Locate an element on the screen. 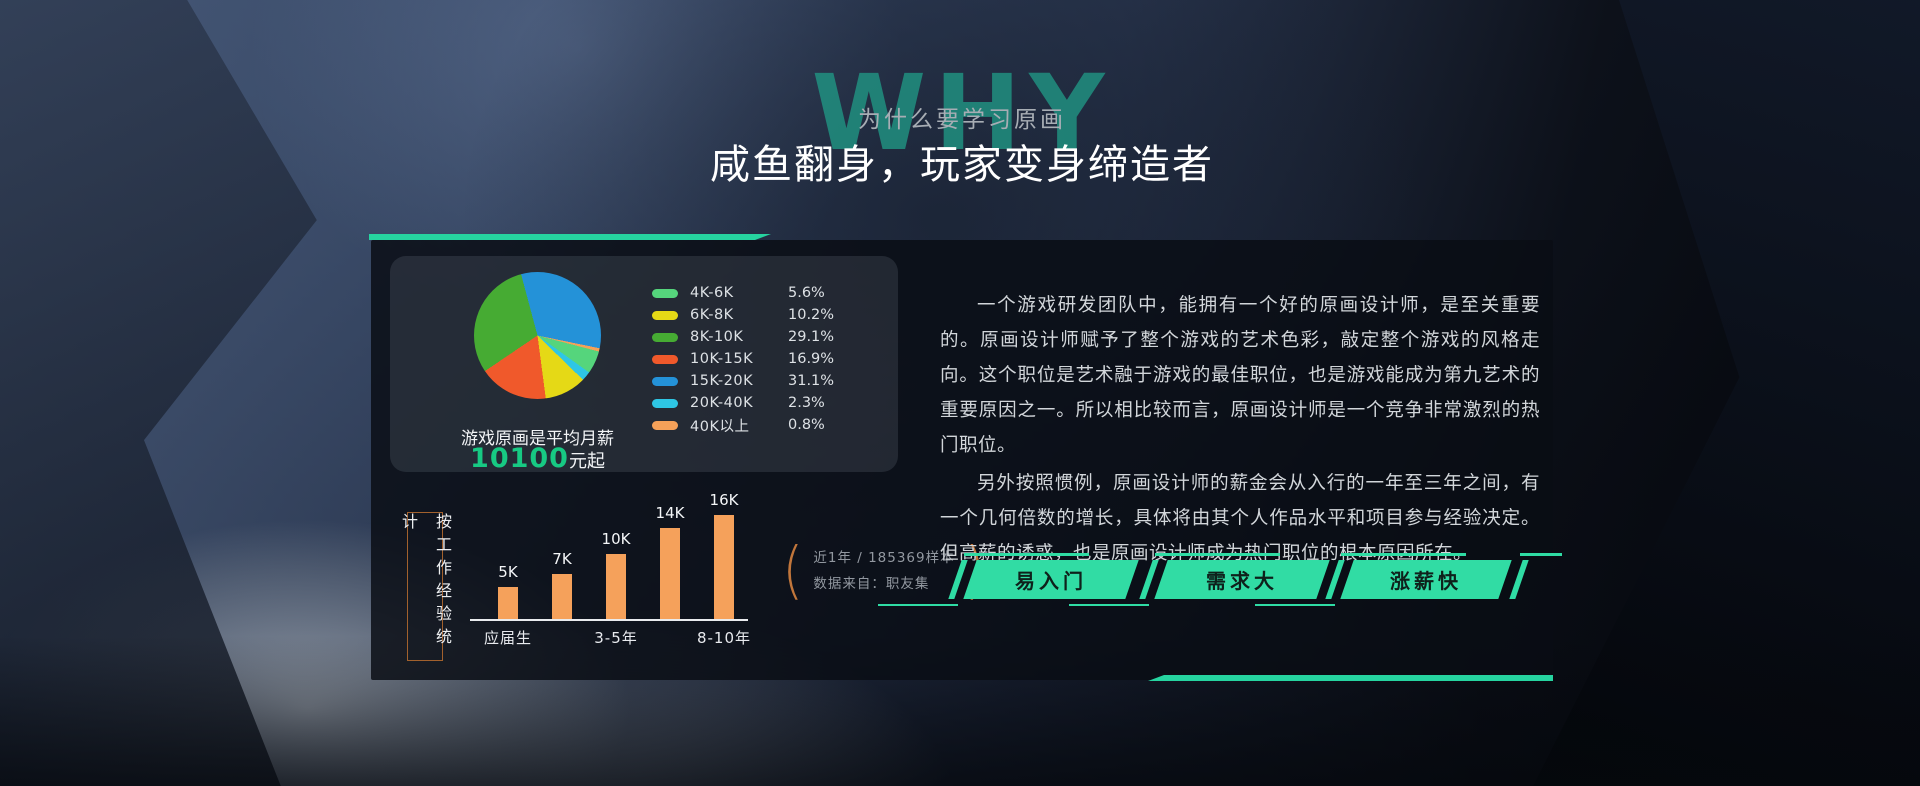 The height and width of the screenshot is (786, 1920). legend-percent: 16.9% is located at coordinates (811, 359).